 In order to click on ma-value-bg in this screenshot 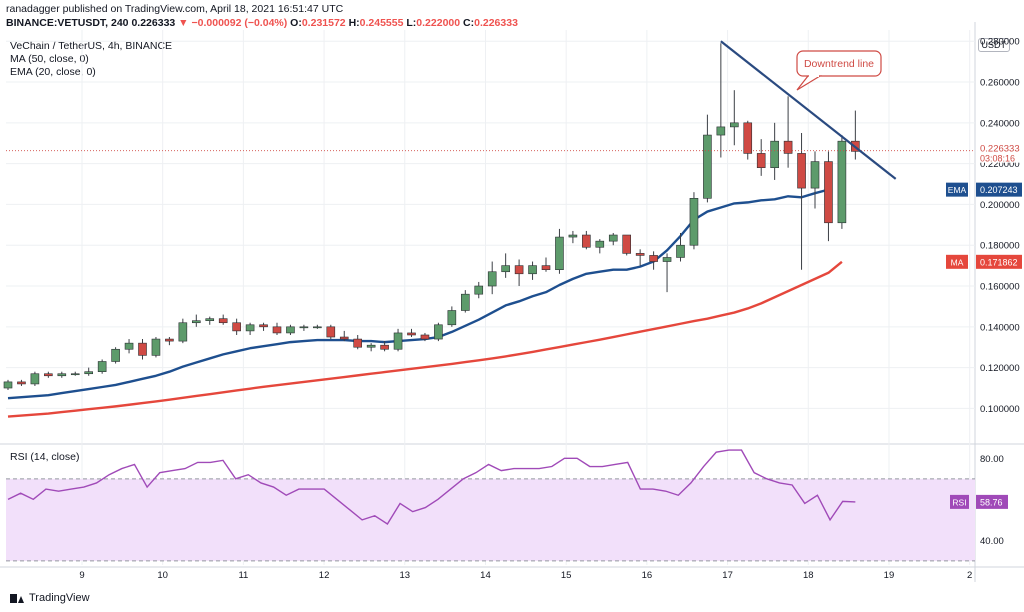, I will do `click(999, 261)`.